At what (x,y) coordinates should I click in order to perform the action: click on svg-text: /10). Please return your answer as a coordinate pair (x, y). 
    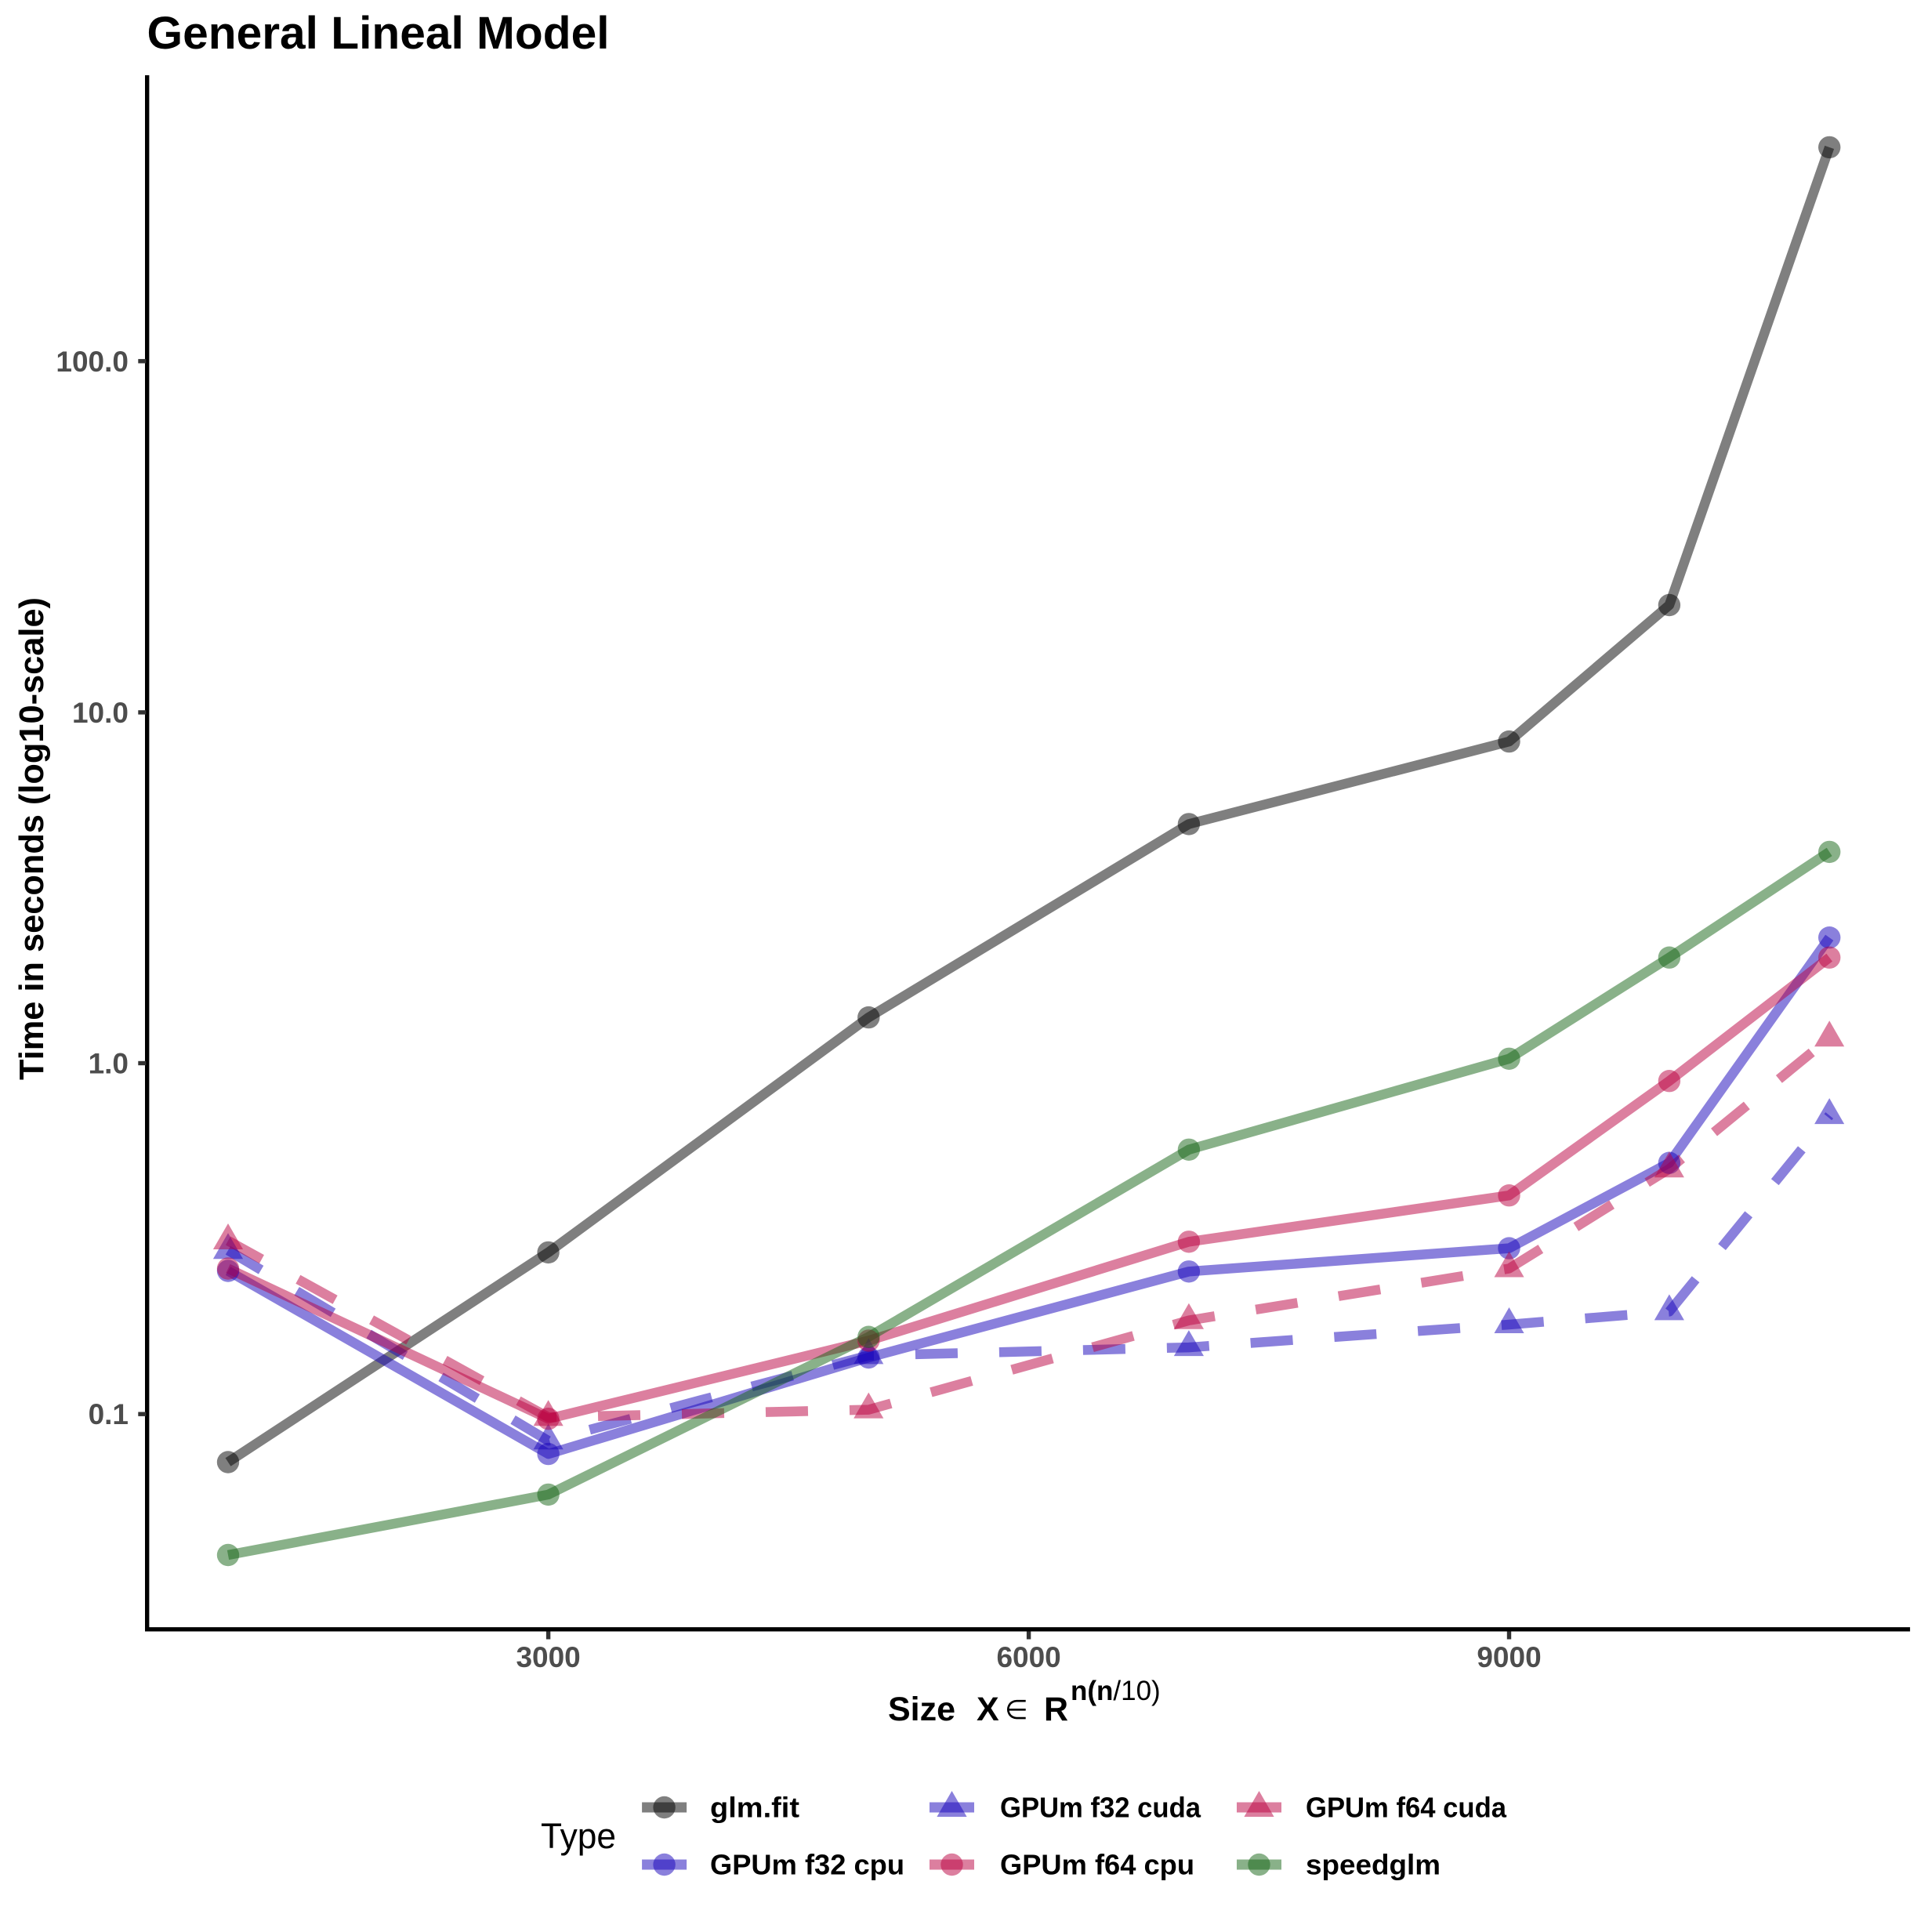
    Looking at the image, I should click on (1136, 1691).